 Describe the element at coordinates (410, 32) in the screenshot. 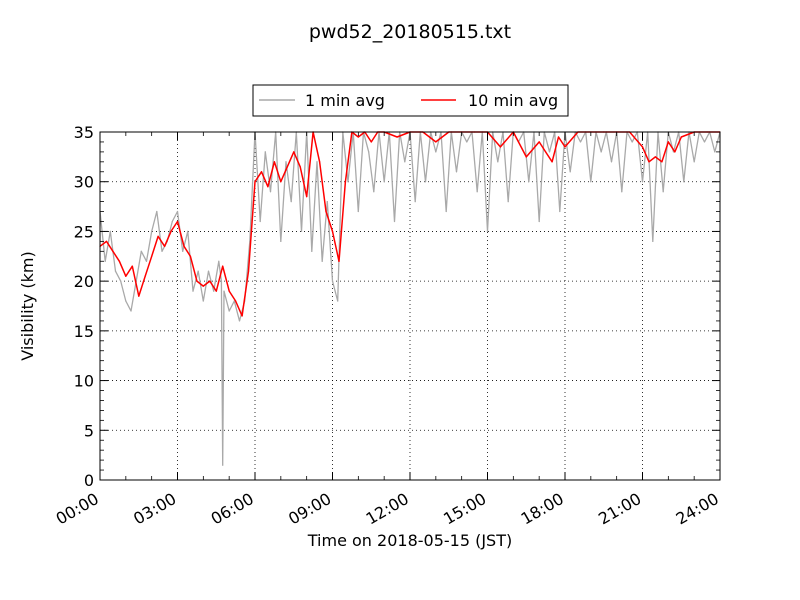

I see `chart-title: pwd52_20180515.txt` at that location.